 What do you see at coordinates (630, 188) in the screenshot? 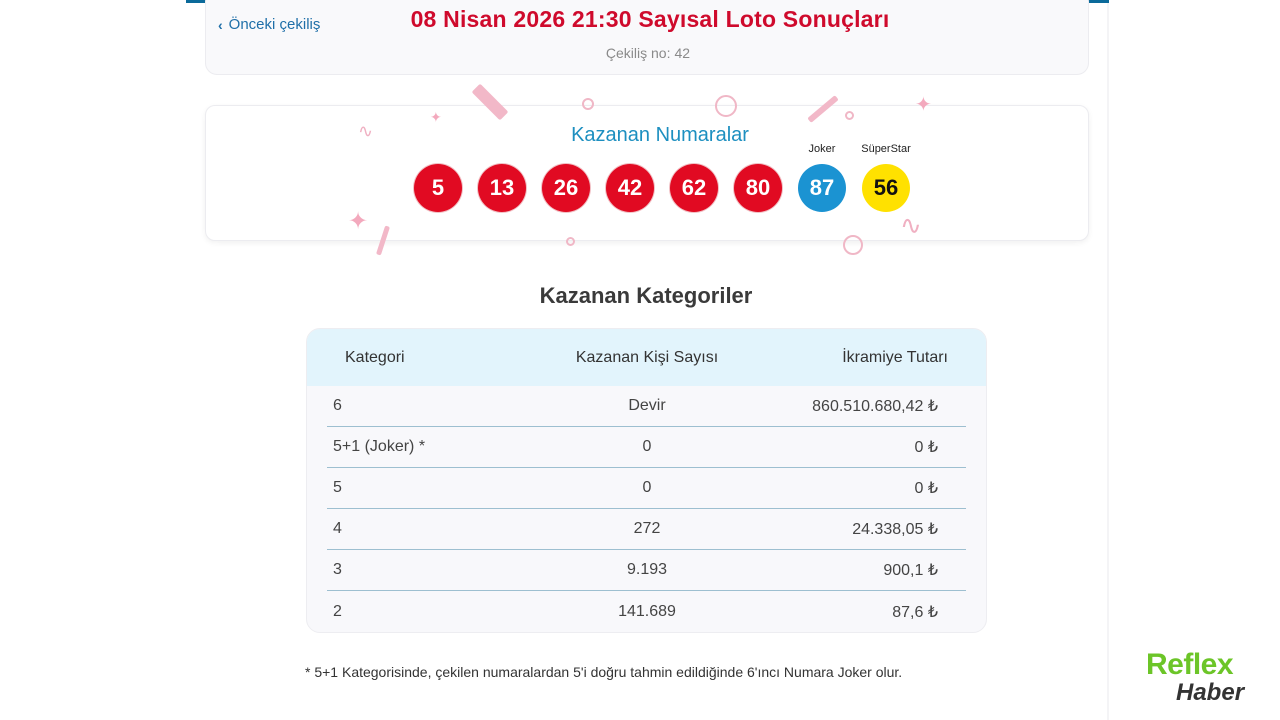
I see `number-ball: 42` at bounding box center [630, 188].